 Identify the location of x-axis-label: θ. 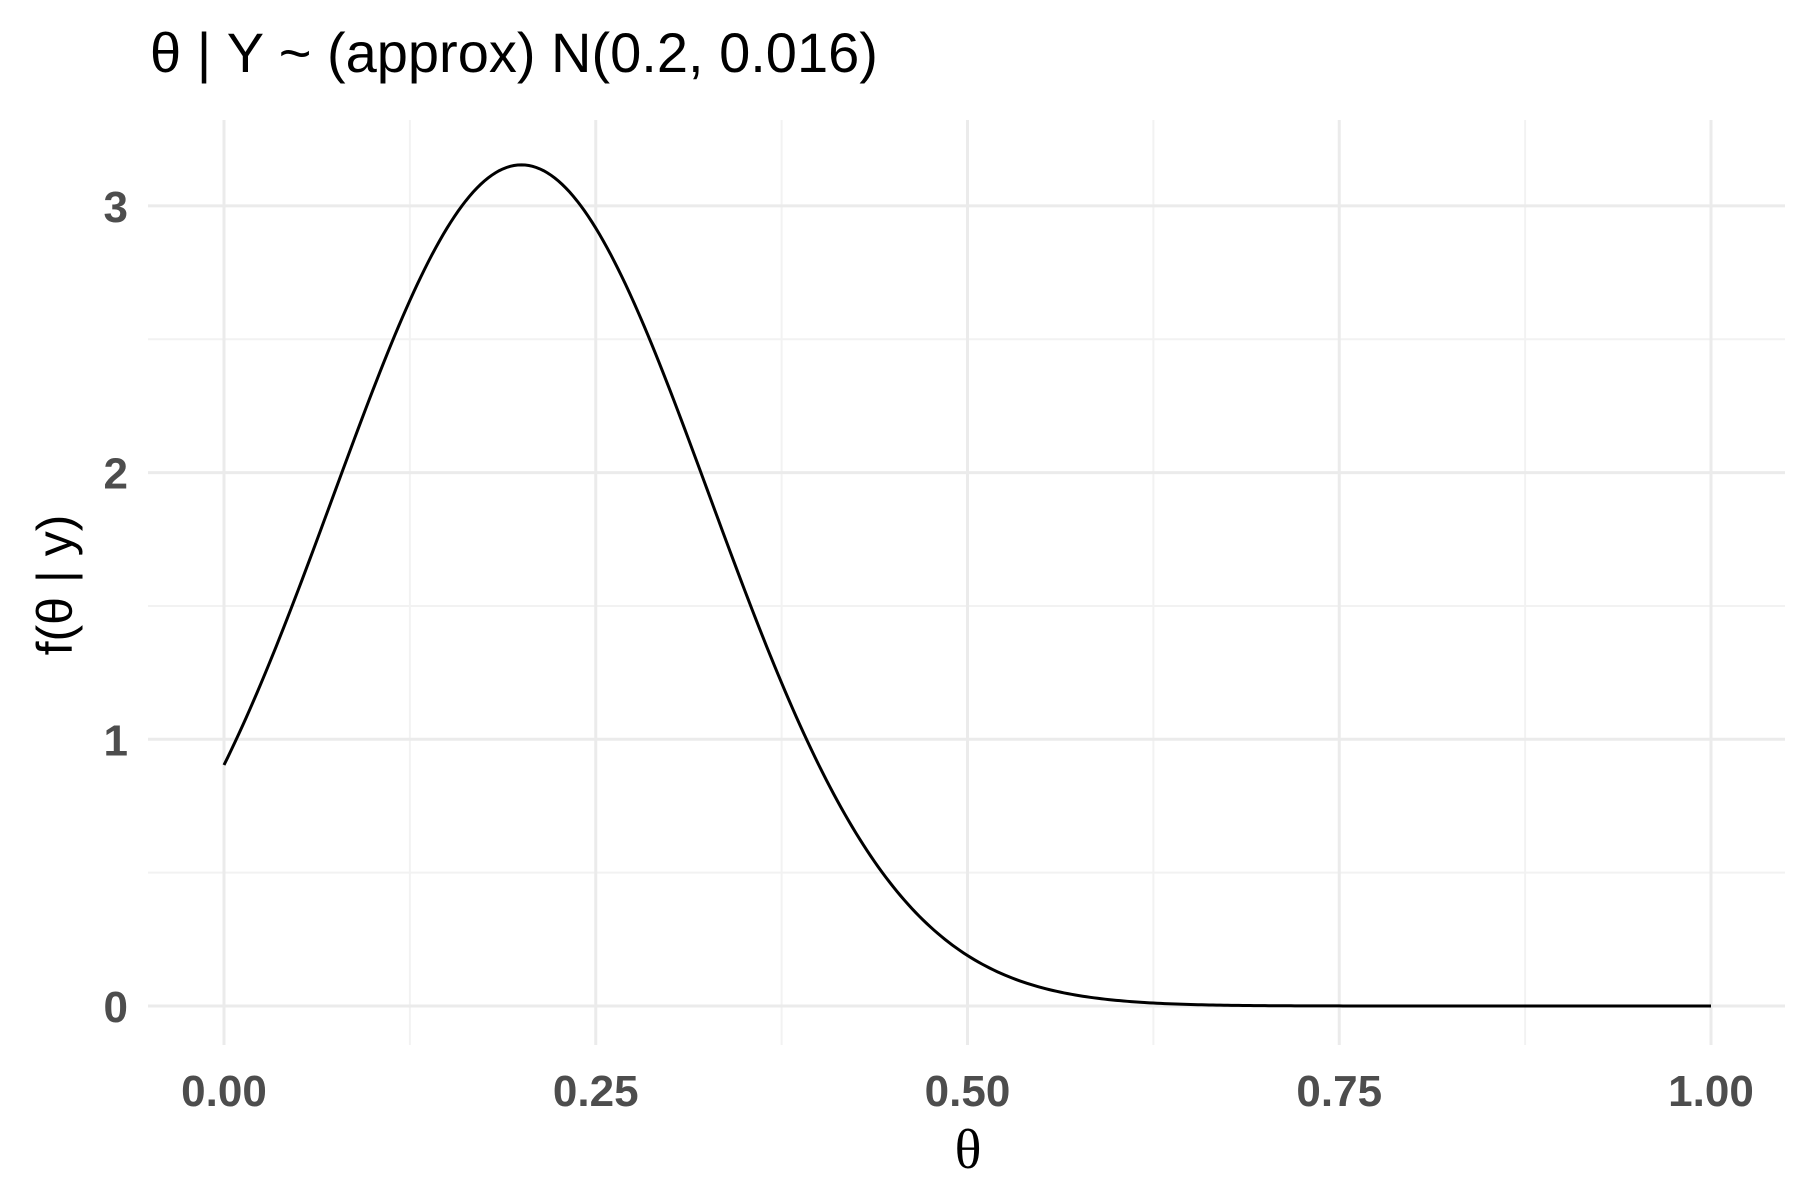
(968, 1150).